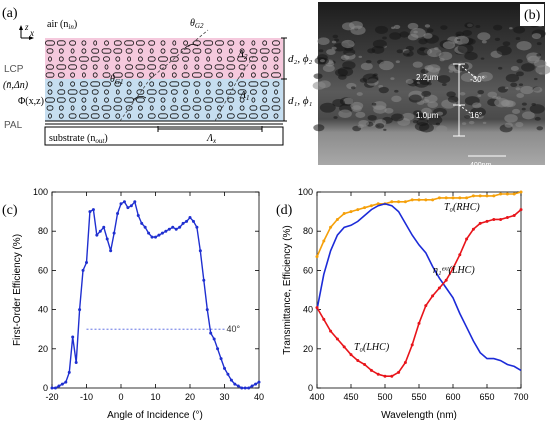  I want to click on y-tick-label: 100, so click(40, 192).